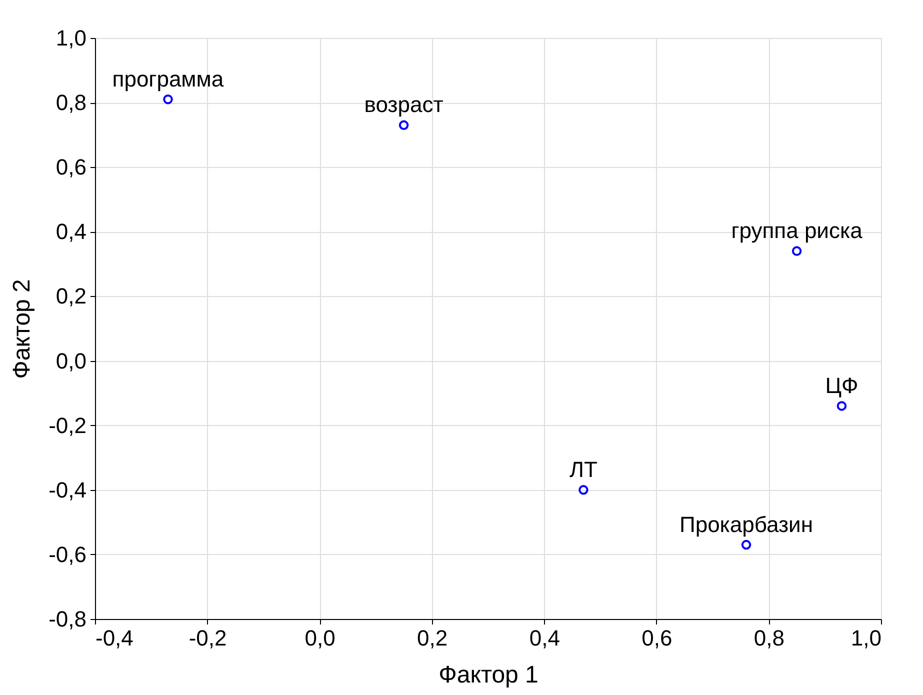 The image size is (923, 695). I want to click on y-tick-label: -0,8, so click(67, 619).